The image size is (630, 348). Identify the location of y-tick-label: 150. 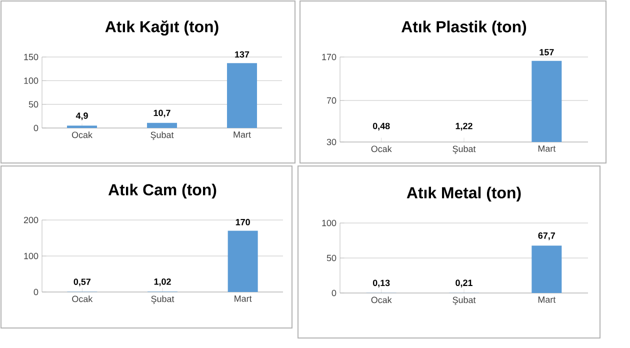
(31, 57).